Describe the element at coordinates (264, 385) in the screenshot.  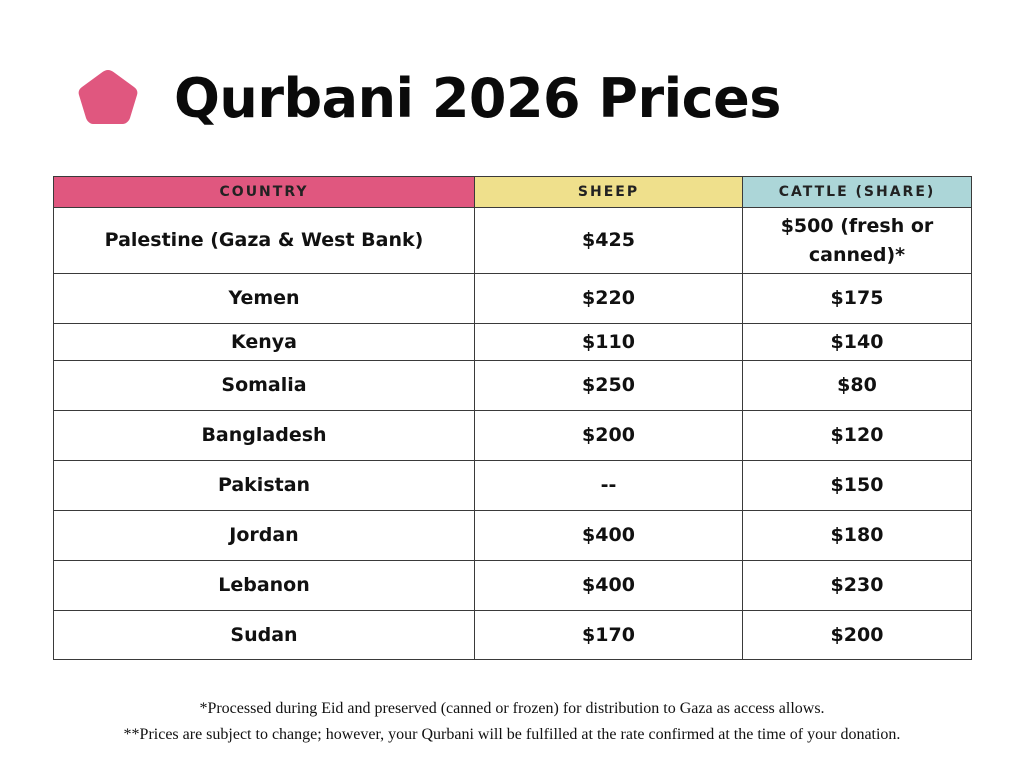
I see `country-cell: Somalia` at that location.